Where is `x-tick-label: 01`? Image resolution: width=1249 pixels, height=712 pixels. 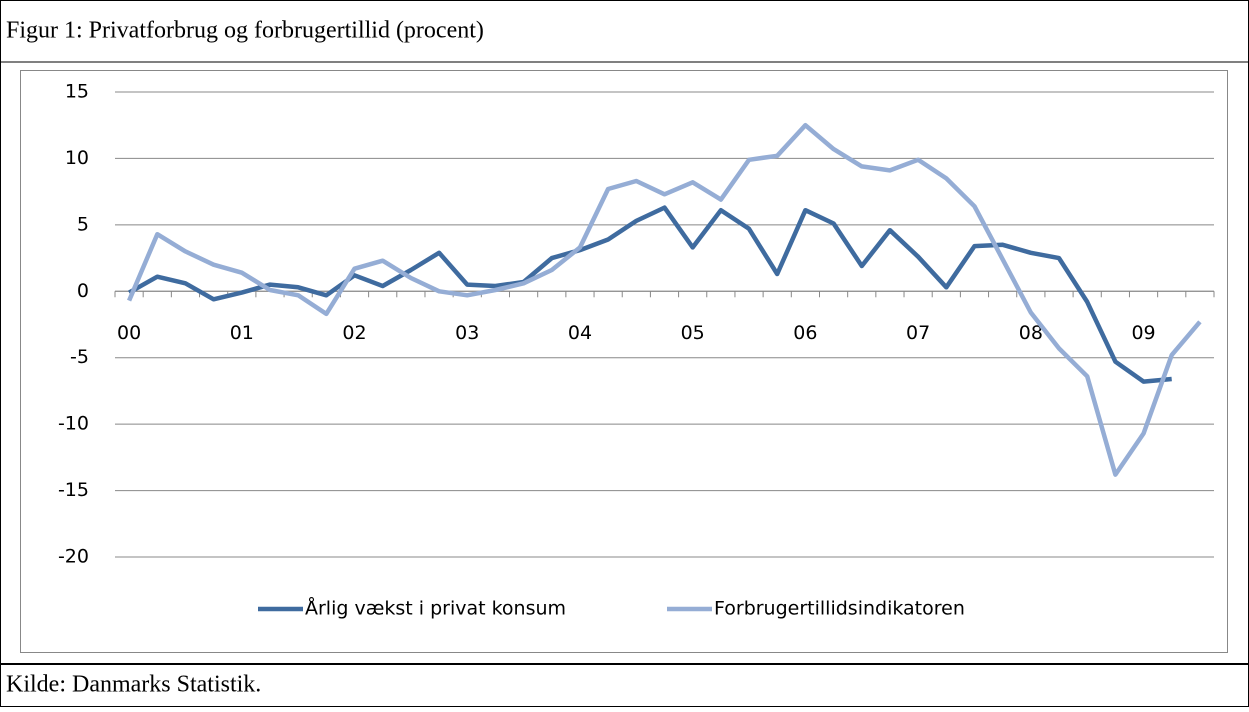
x-tick-label: 01 is located at coordinates (242, 333).